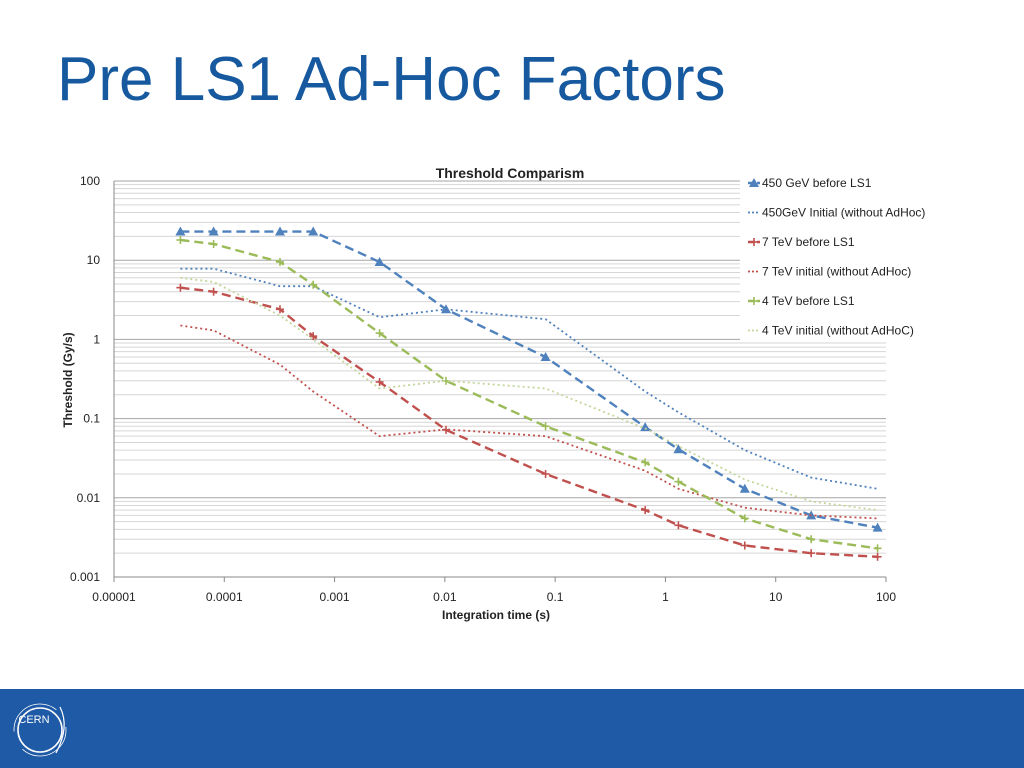 The height and width of the screenshot is (768, 1024). What do you see at coordinates (96, 339) in the screenshot?
I see `y-tick-label: 1` at bounding box center [96, 339].